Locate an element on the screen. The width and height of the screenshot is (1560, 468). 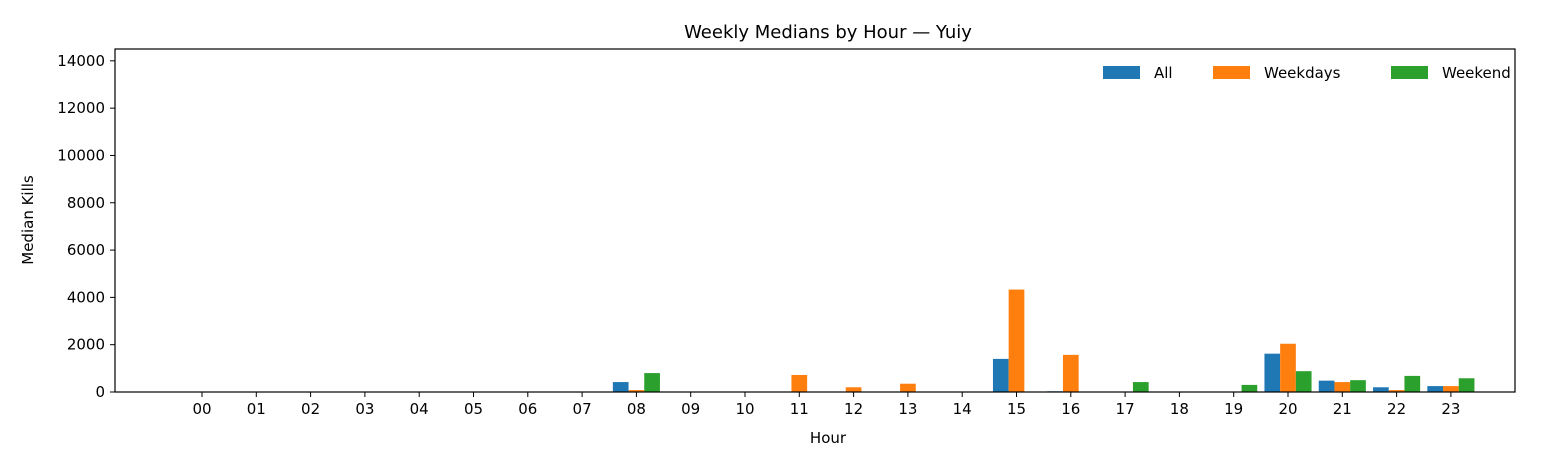
y-axis-label: Median Kills is located at coordinates (28, 220).